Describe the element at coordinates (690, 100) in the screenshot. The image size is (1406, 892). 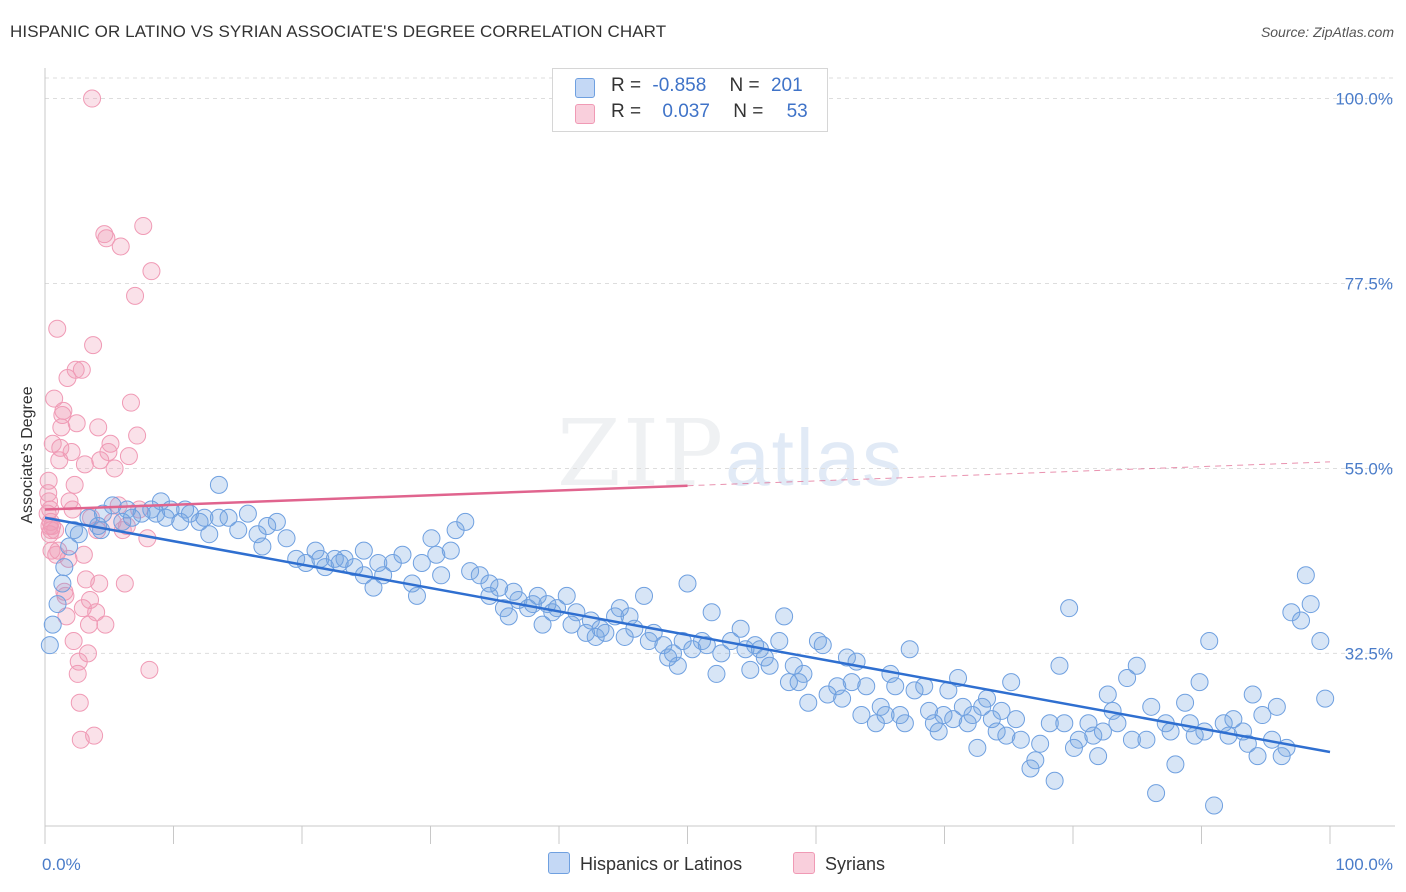
I see `legend-stats: R = -0.858 N = 201 R = 0.037 N = 53` at that location.